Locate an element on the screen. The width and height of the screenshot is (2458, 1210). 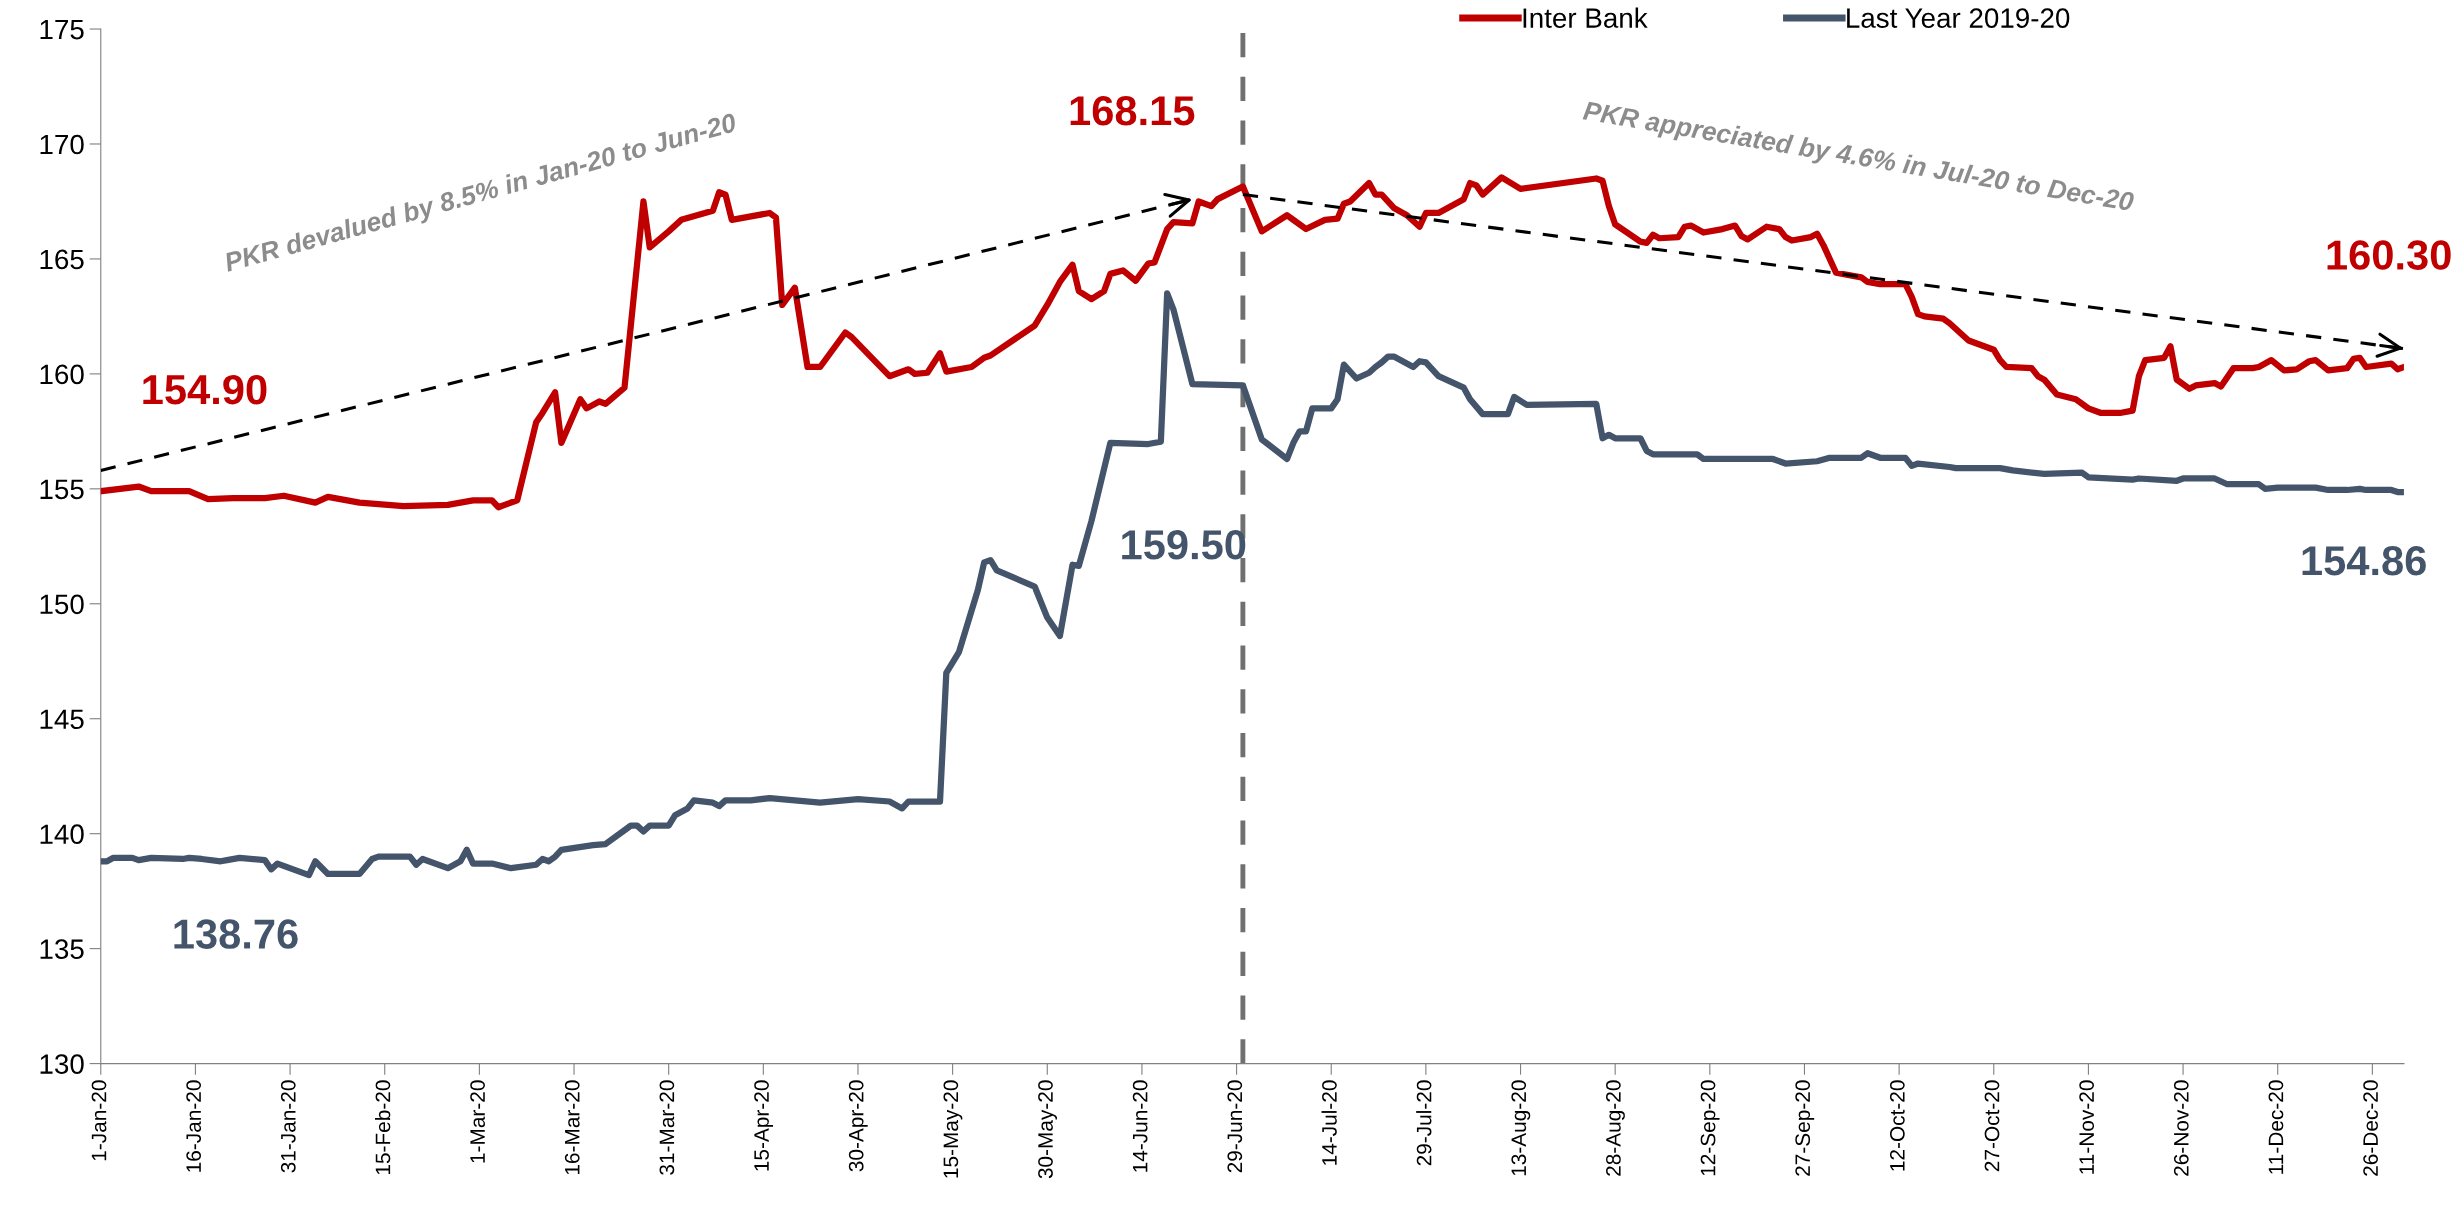
y-tick-label: 130 is located at coordinates (62, 1064).